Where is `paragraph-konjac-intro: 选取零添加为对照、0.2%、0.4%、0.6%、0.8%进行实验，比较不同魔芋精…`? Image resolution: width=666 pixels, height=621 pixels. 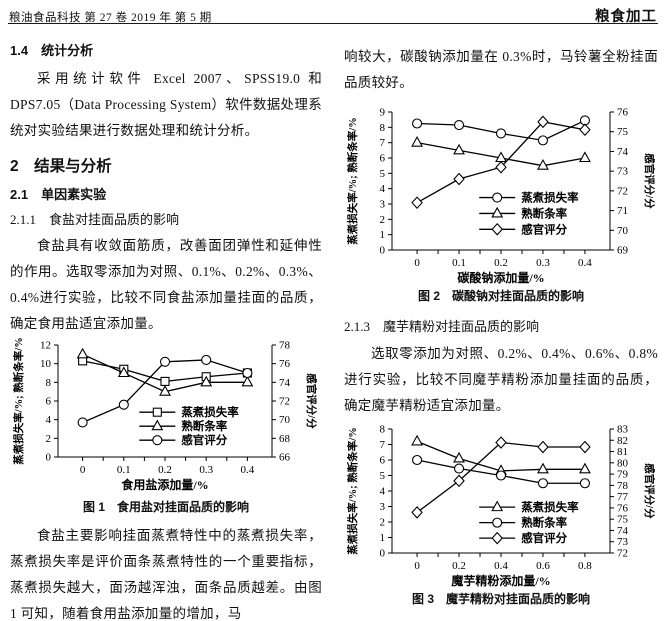 paragraph-konjac-intro: 选取零添加为对照、0.2%、0.4%、0.6%、0.8%进行实验，比较不同魔芋精… is located at coordinates (501, 379).